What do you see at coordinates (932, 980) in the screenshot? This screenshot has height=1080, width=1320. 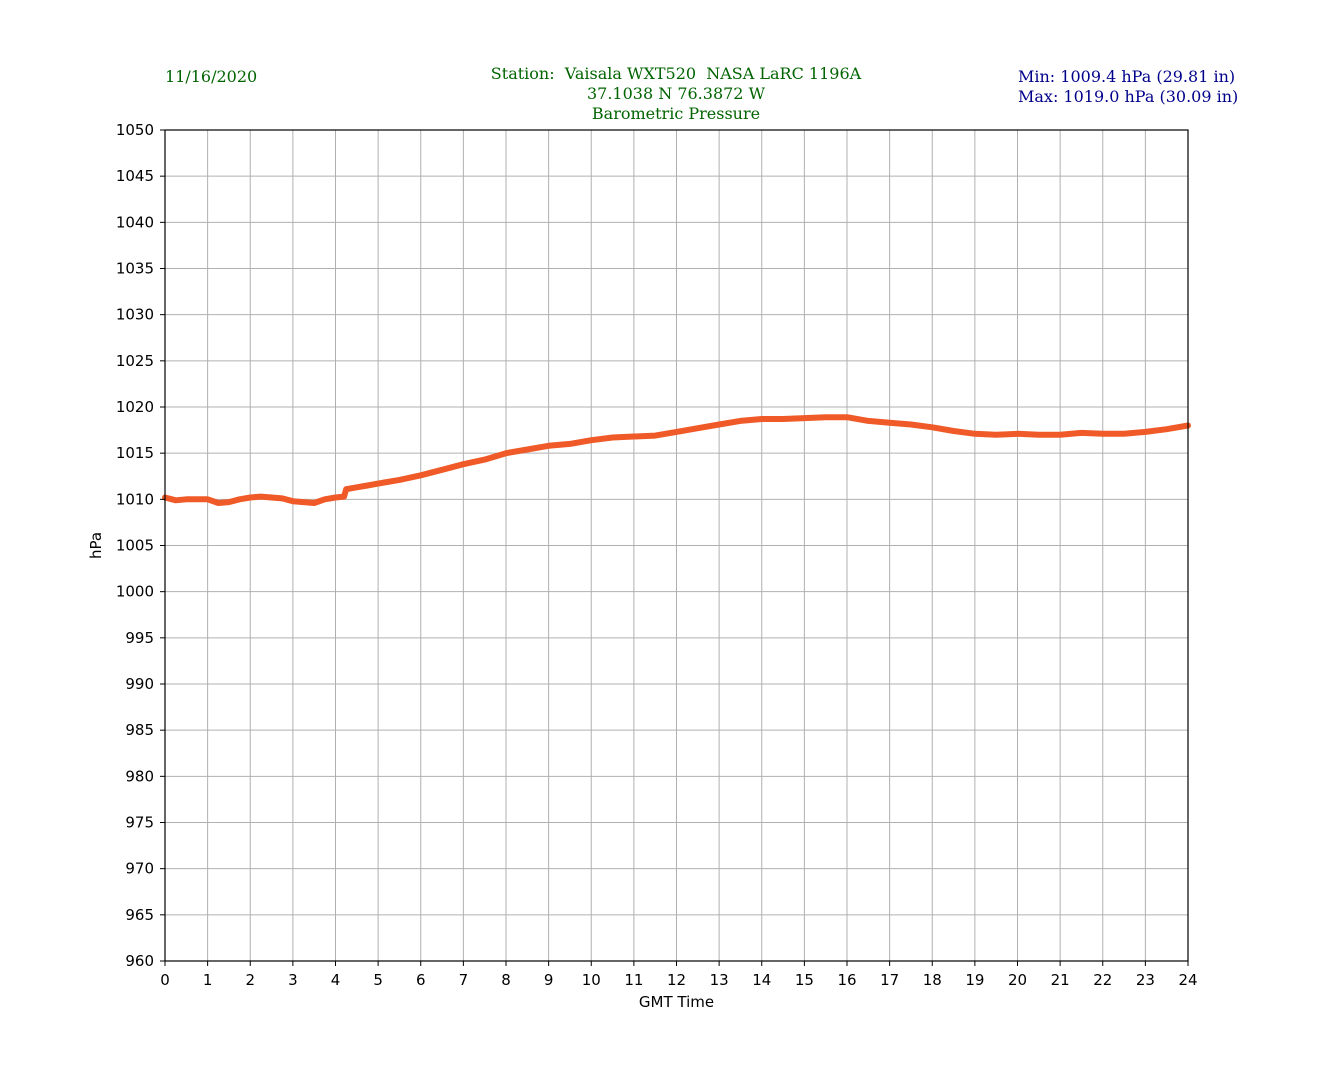 I see `x-tick-label: 18` at bounding box center [932, 980].